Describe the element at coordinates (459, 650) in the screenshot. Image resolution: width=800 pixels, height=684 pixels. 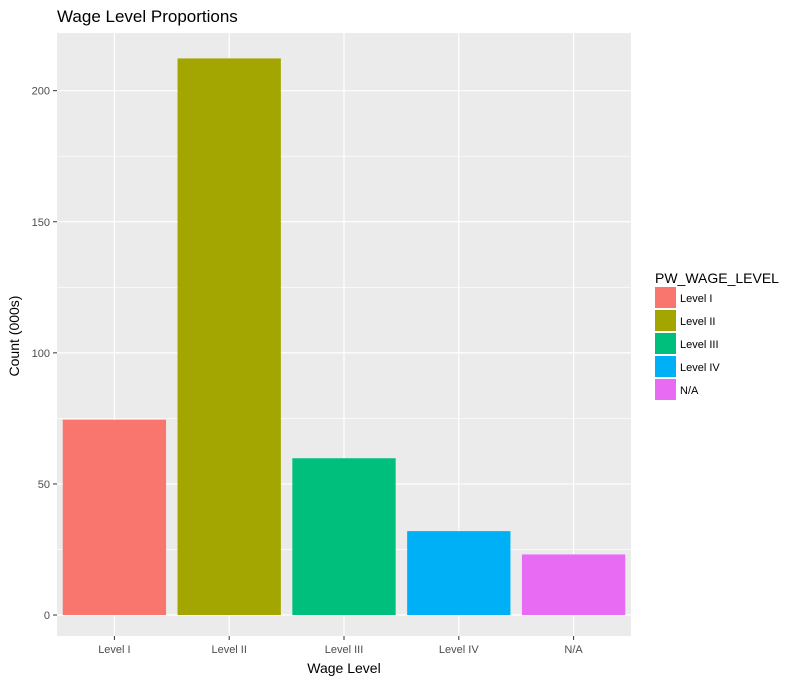
I see `x-tick-label: Level IV` at that location.